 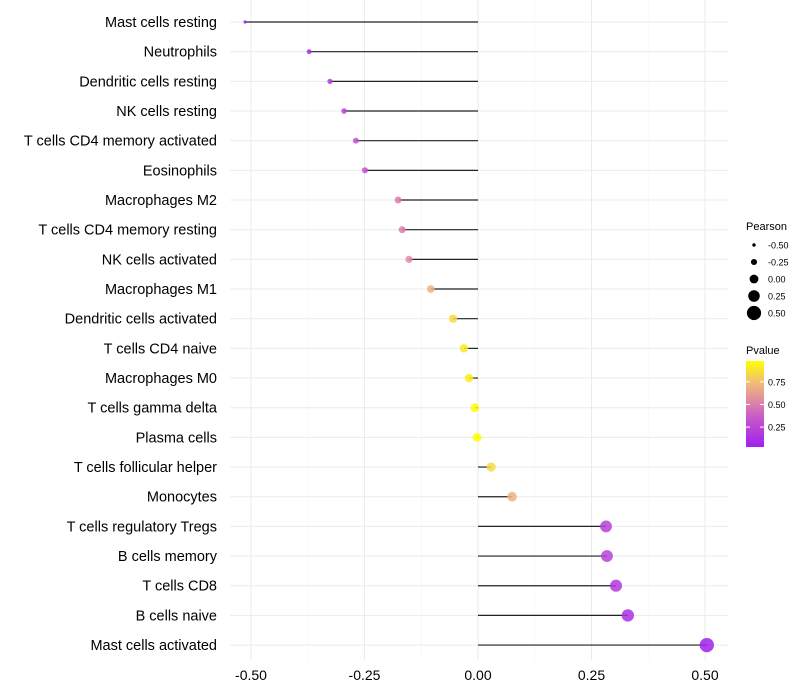 I want to click on y-tick-label: T cells CD4 memory activated, so click(x=120, y=142).